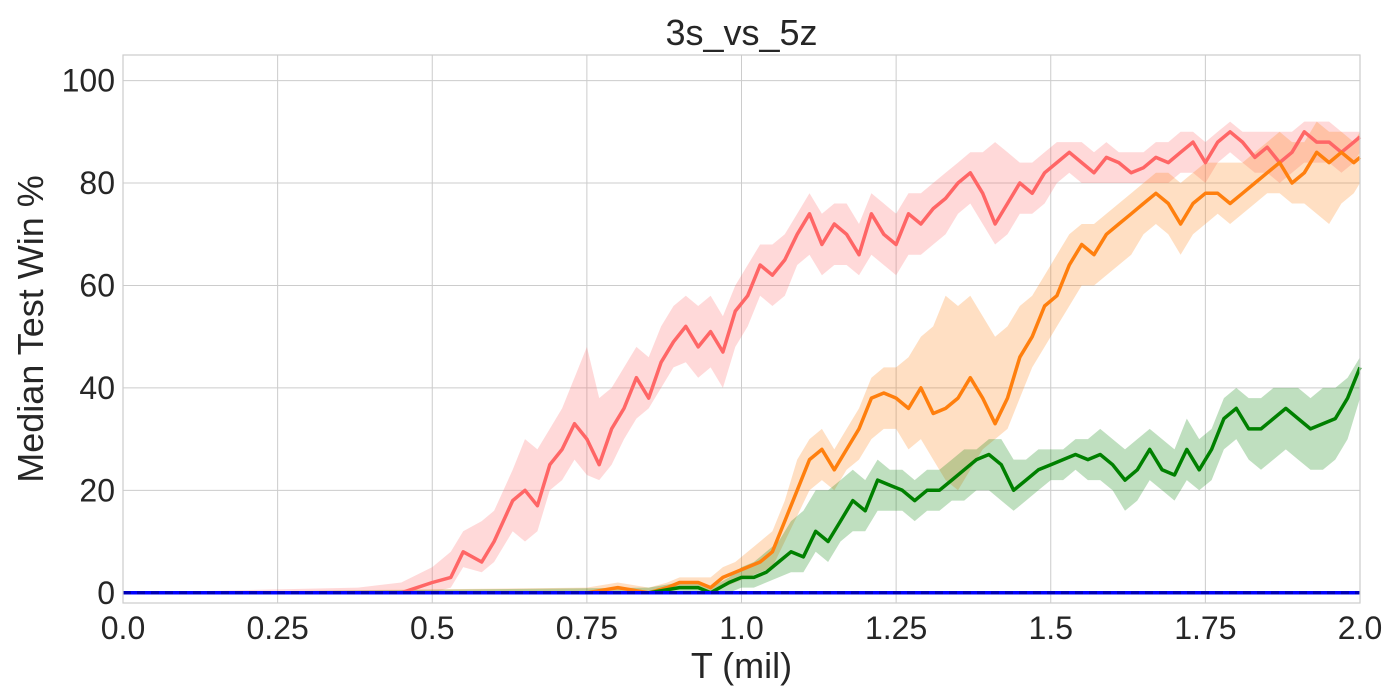 Image resolution: width=1400 pixels, height=700 pixels. Describe the element at coordinates (97, 285) in the screenshot. I see `y-tick-label: 60` at that location.